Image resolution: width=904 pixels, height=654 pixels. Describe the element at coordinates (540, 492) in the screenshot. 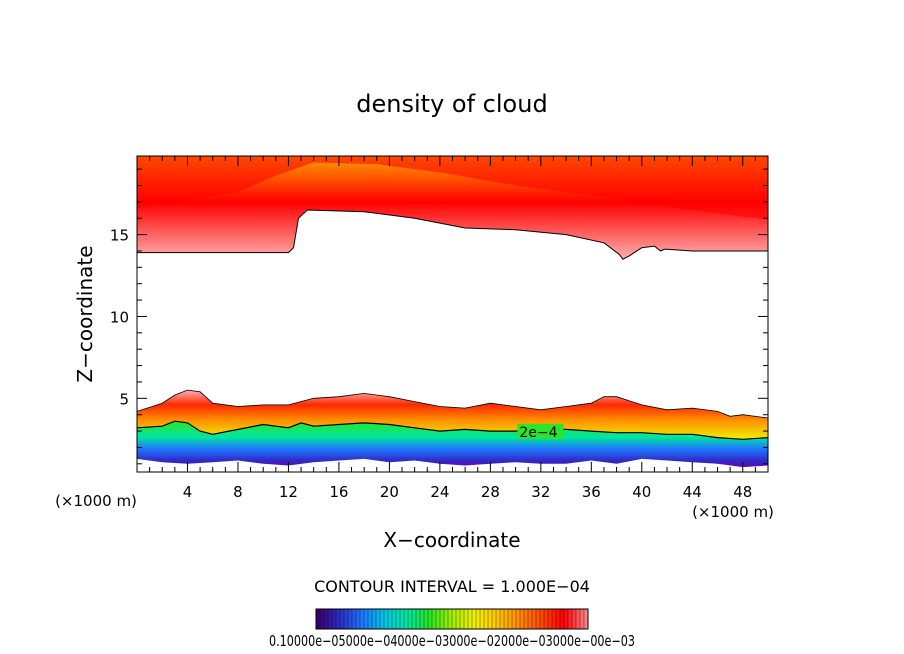

I see `x-tick-label: 32` at that location.